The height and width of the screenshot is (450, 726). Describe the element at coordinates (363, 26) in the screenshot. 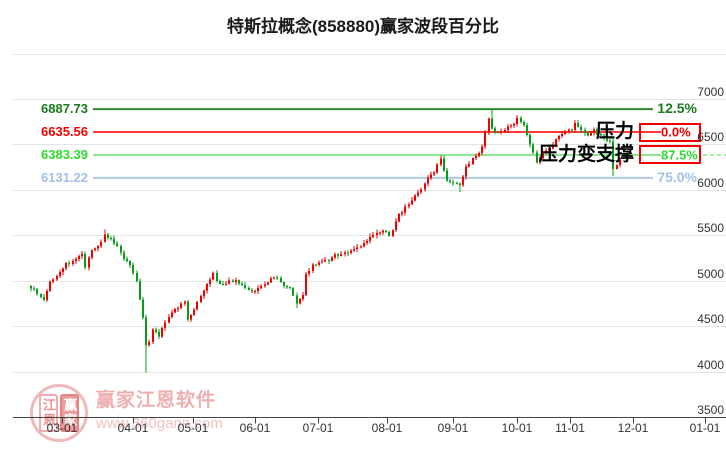

I see `page-title: 特斯拉概念(858880)赢家波段百分比` at that location.